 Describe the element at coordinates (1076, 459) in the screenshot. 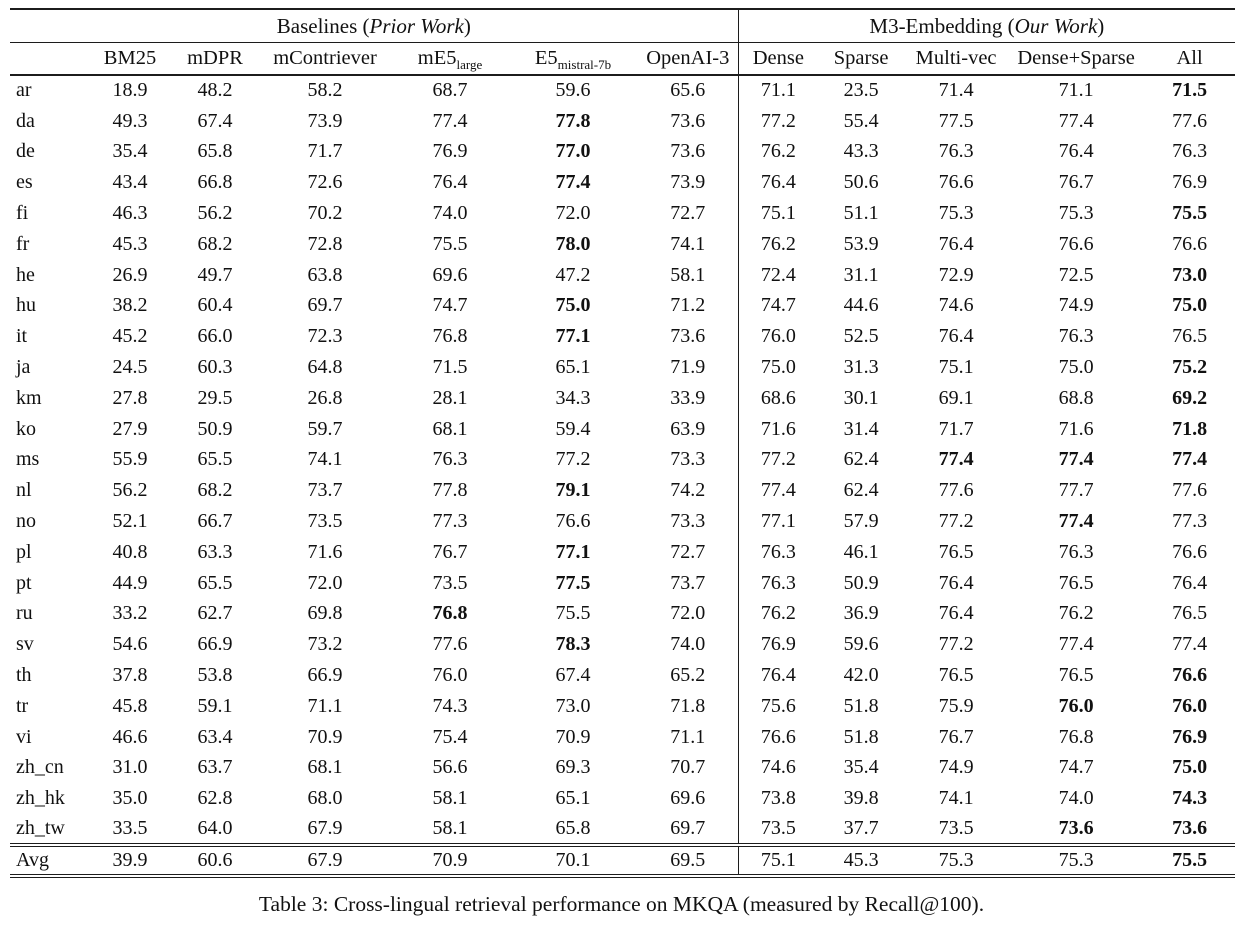

I see `metric-cell: 77.4` at that location.